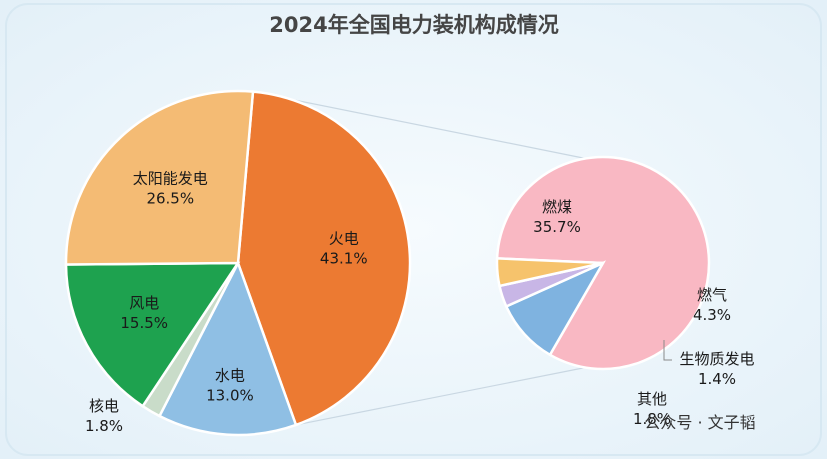  What do you see at coordinates (667, 350) in the screenshot?
I see `leader-line` at bounding box center [667, 350].